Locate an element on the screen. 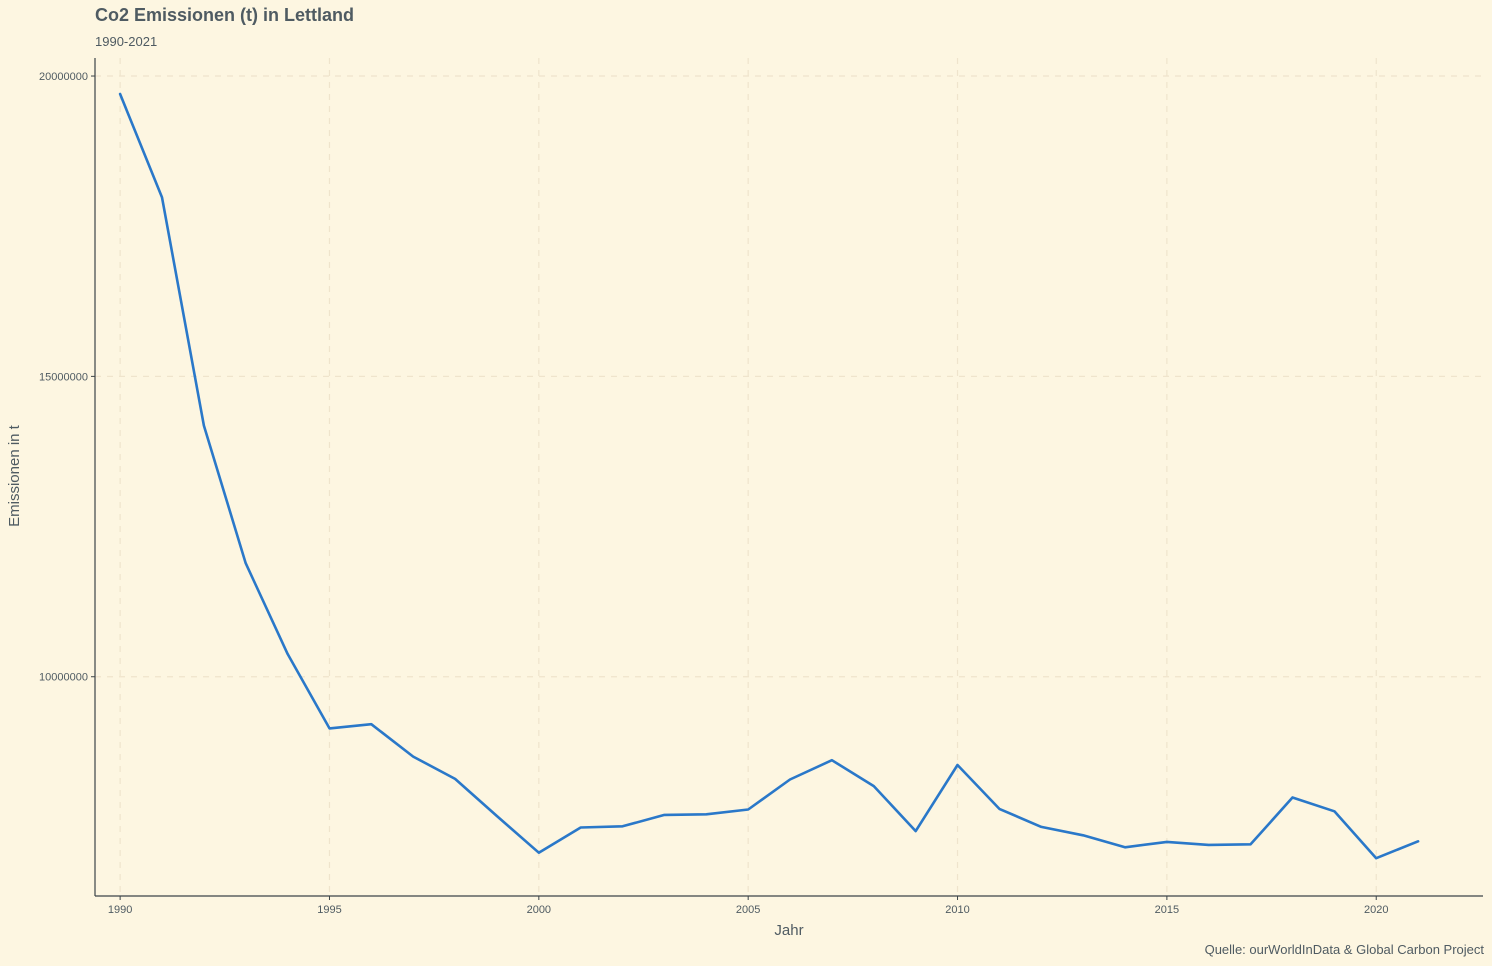 This screenshot has height=966, width=1492. x-tick-label: 2015 is located at coordinates (1167, 910).